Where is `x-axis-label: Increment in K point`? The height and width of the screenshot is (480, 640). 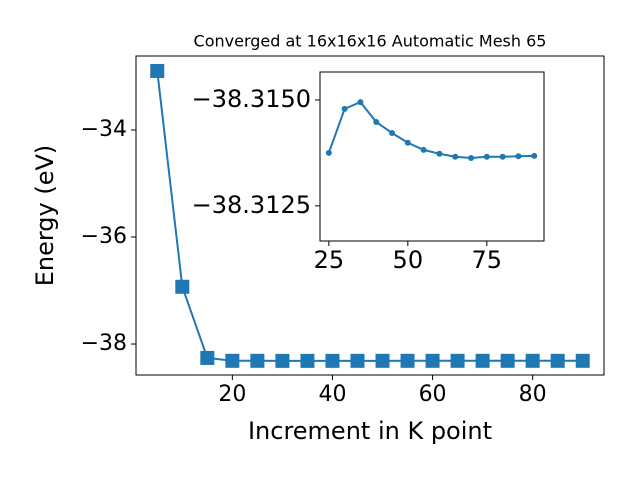
x-axis-label: Increment in K point is located at coordinates (370, 431).